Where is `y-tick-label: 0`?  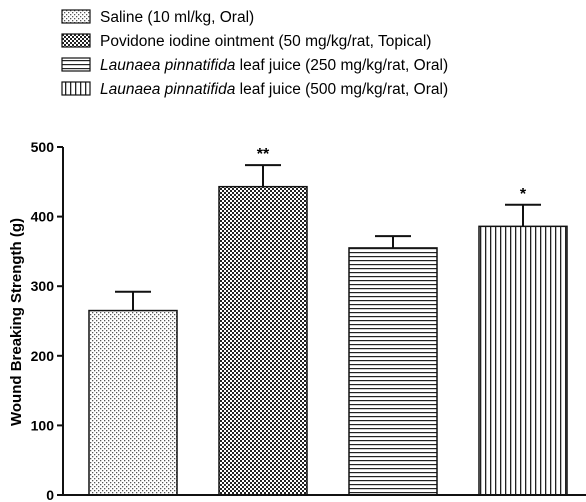 y-tick-label: 0 is located at coordinates (50, 494).